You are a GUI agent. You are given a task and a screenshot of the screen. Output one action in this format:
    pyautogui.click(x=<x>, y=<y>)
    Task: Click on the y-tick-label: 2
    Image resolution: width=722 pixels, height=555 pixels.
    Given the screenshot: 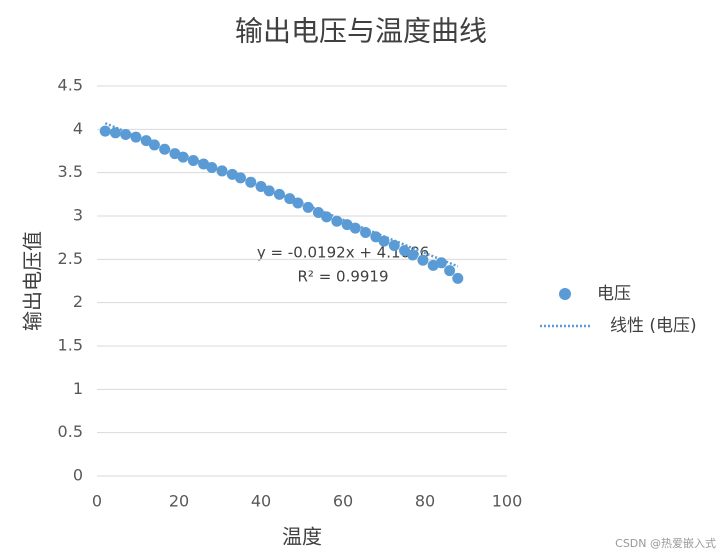 What is the action you would take?
    pyautogui.click(x=78, y=301)
    